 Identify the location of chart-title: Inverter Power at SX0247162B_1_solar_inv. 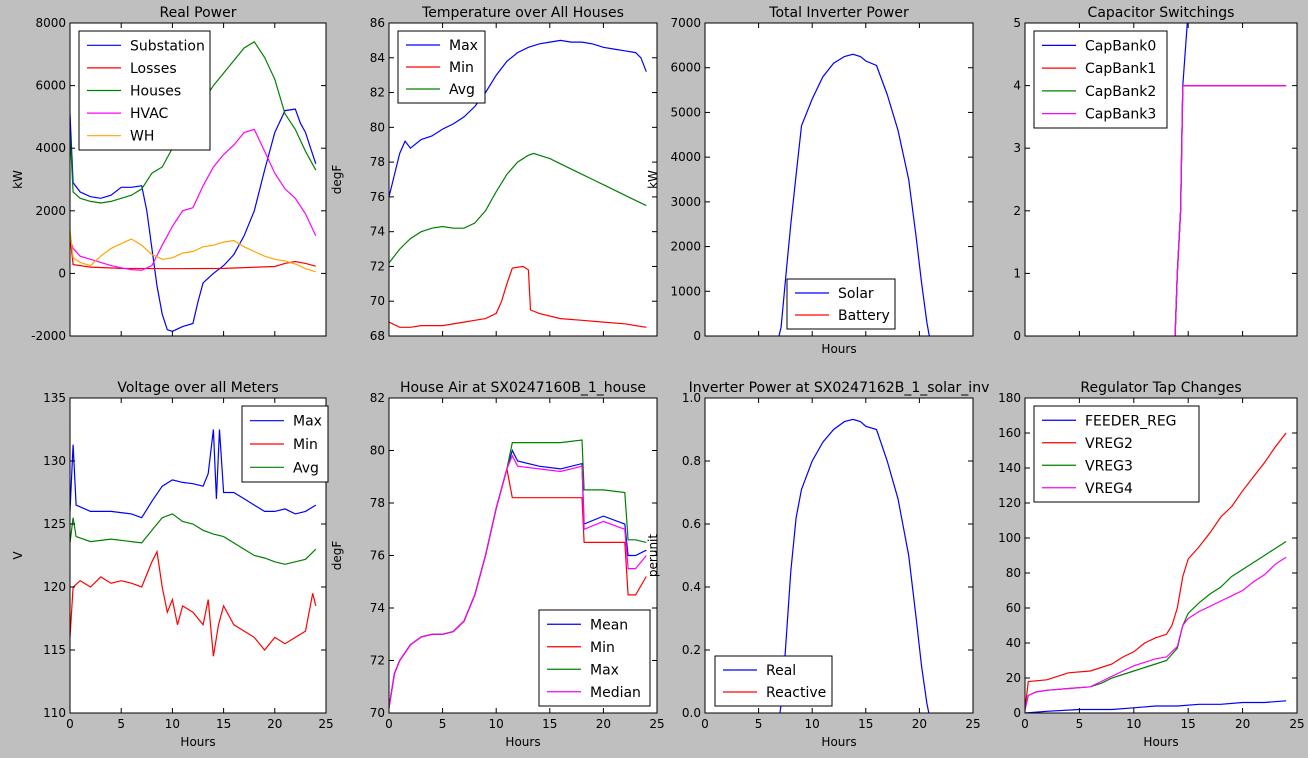
(839, 388).